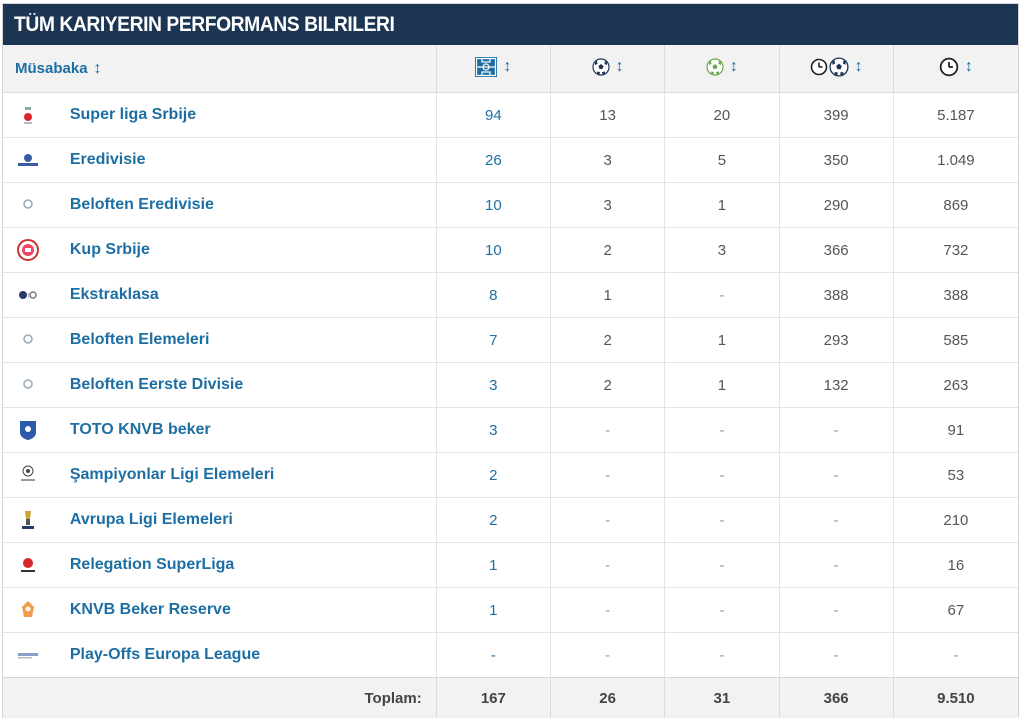 The image size is (1029, 718). I want to click on super-liga-srbije-logo, so click(28, 115).